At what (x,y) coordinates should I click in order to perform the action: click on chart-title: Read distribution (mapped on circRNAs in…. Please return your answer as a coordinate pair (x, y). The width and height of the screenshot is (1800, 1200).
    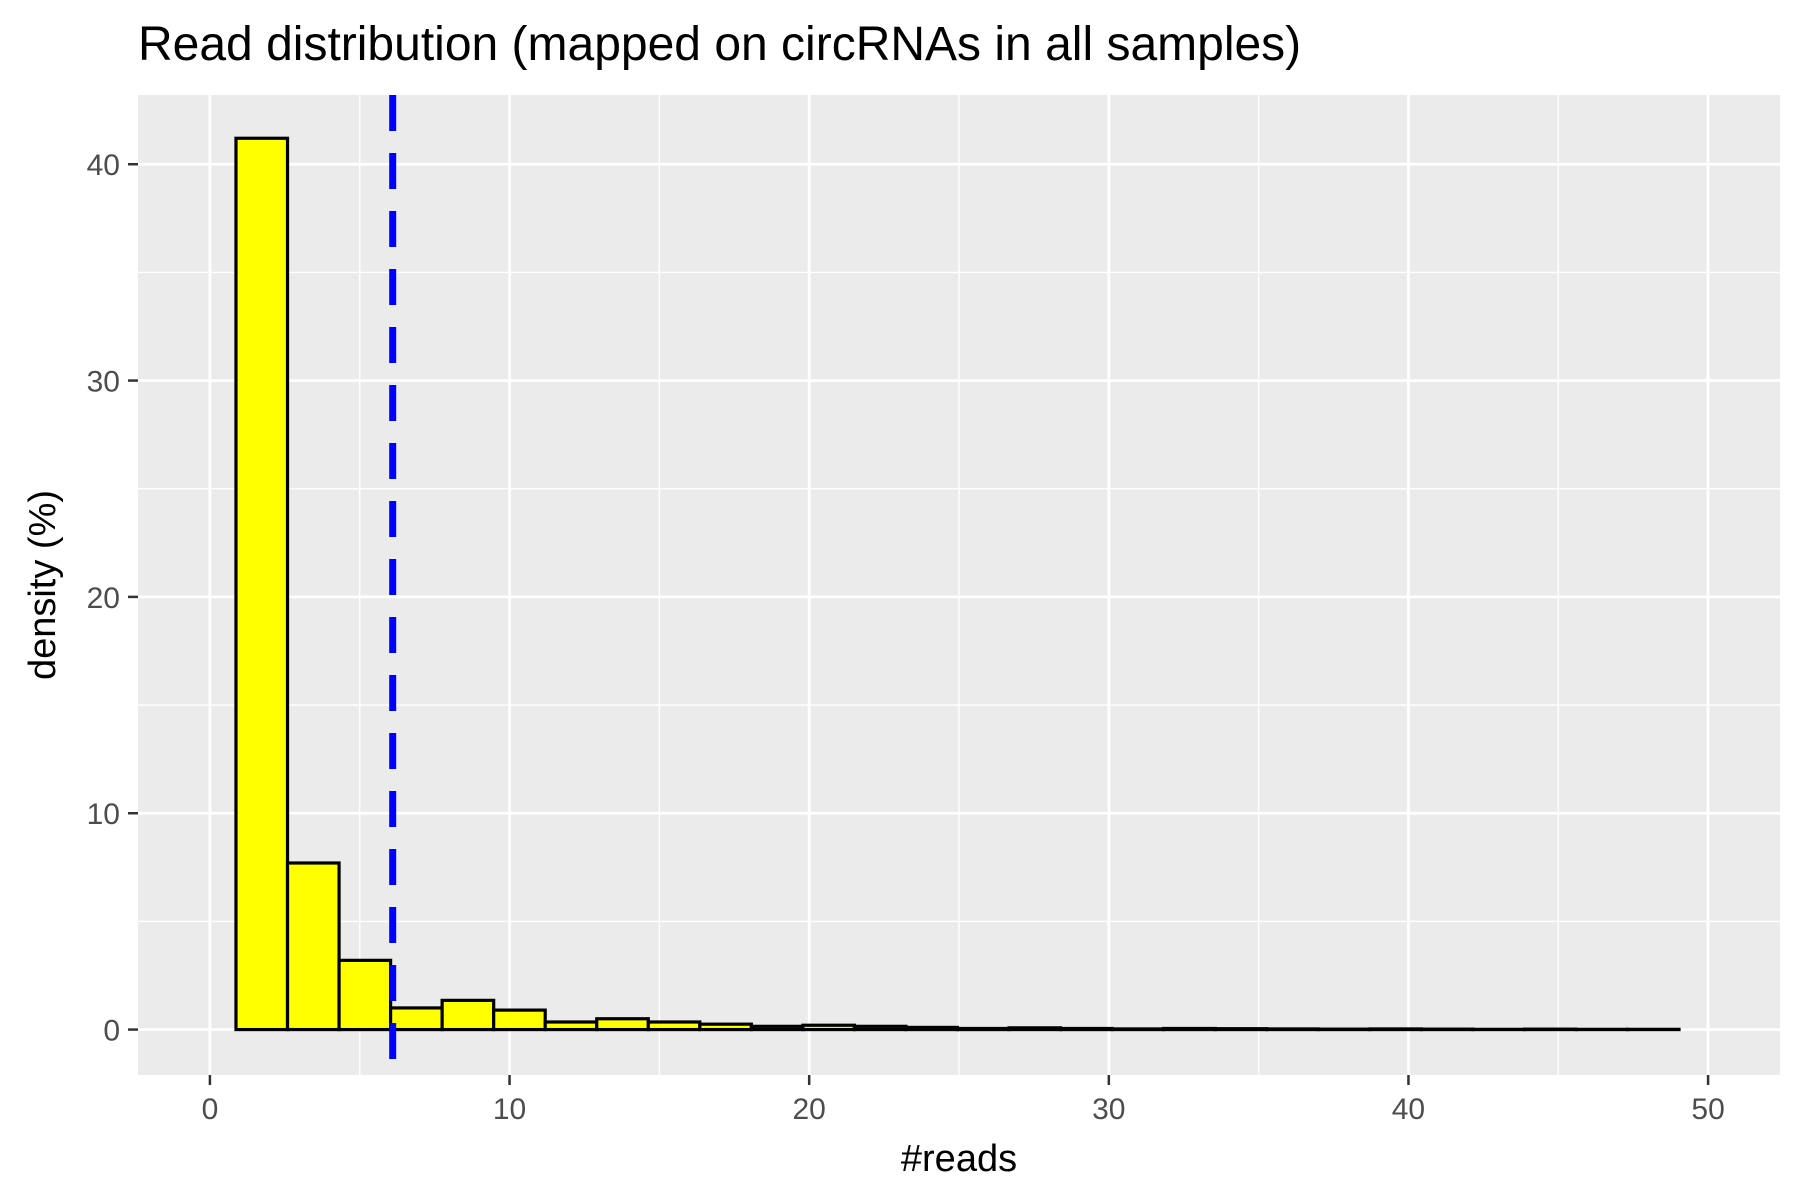
    Looking at the image, I should click on (719, 44).